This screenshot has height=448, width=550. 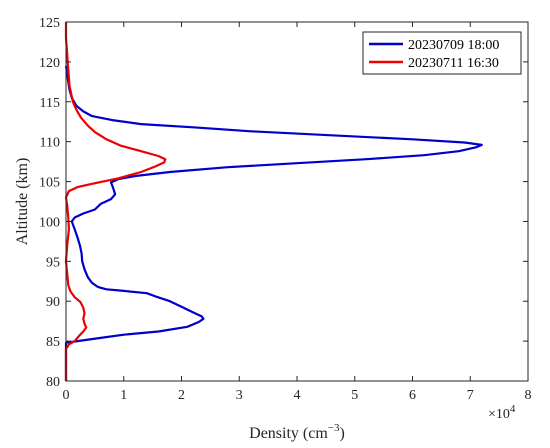 What do you see at coordinates (49, 183) in the screenshot?
I see `y-tick-label: 105` at bounding box center [49, 183].